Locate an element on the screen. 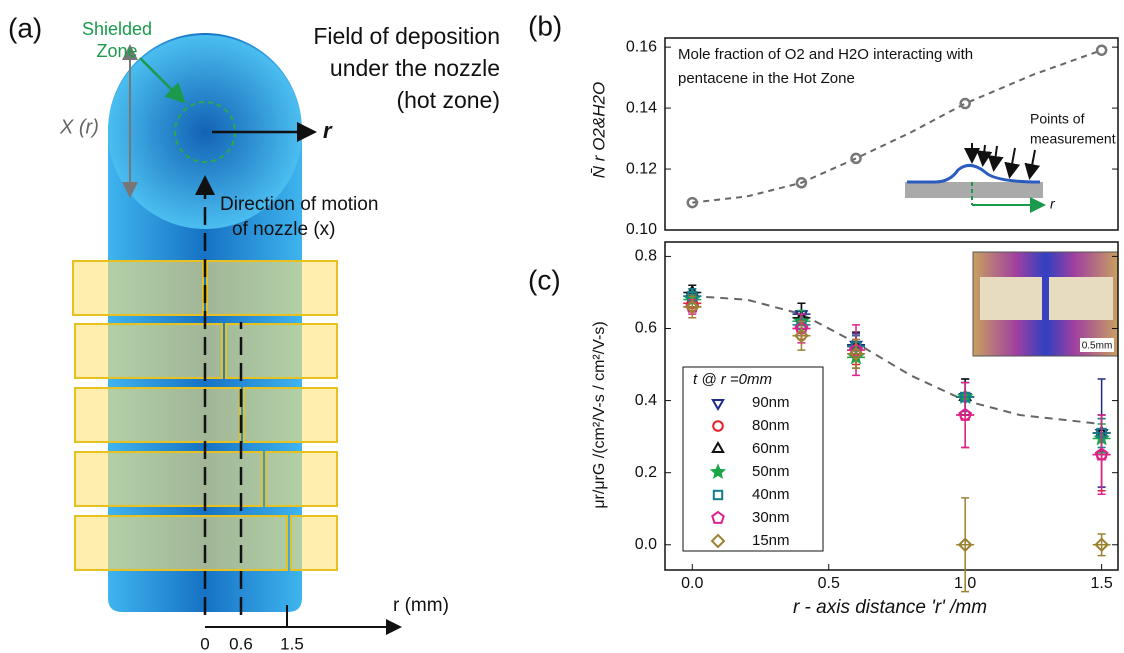 This screenshot has height=653, width=1124. y-tick-label: 0.0 is located at coordinates (646, 544).